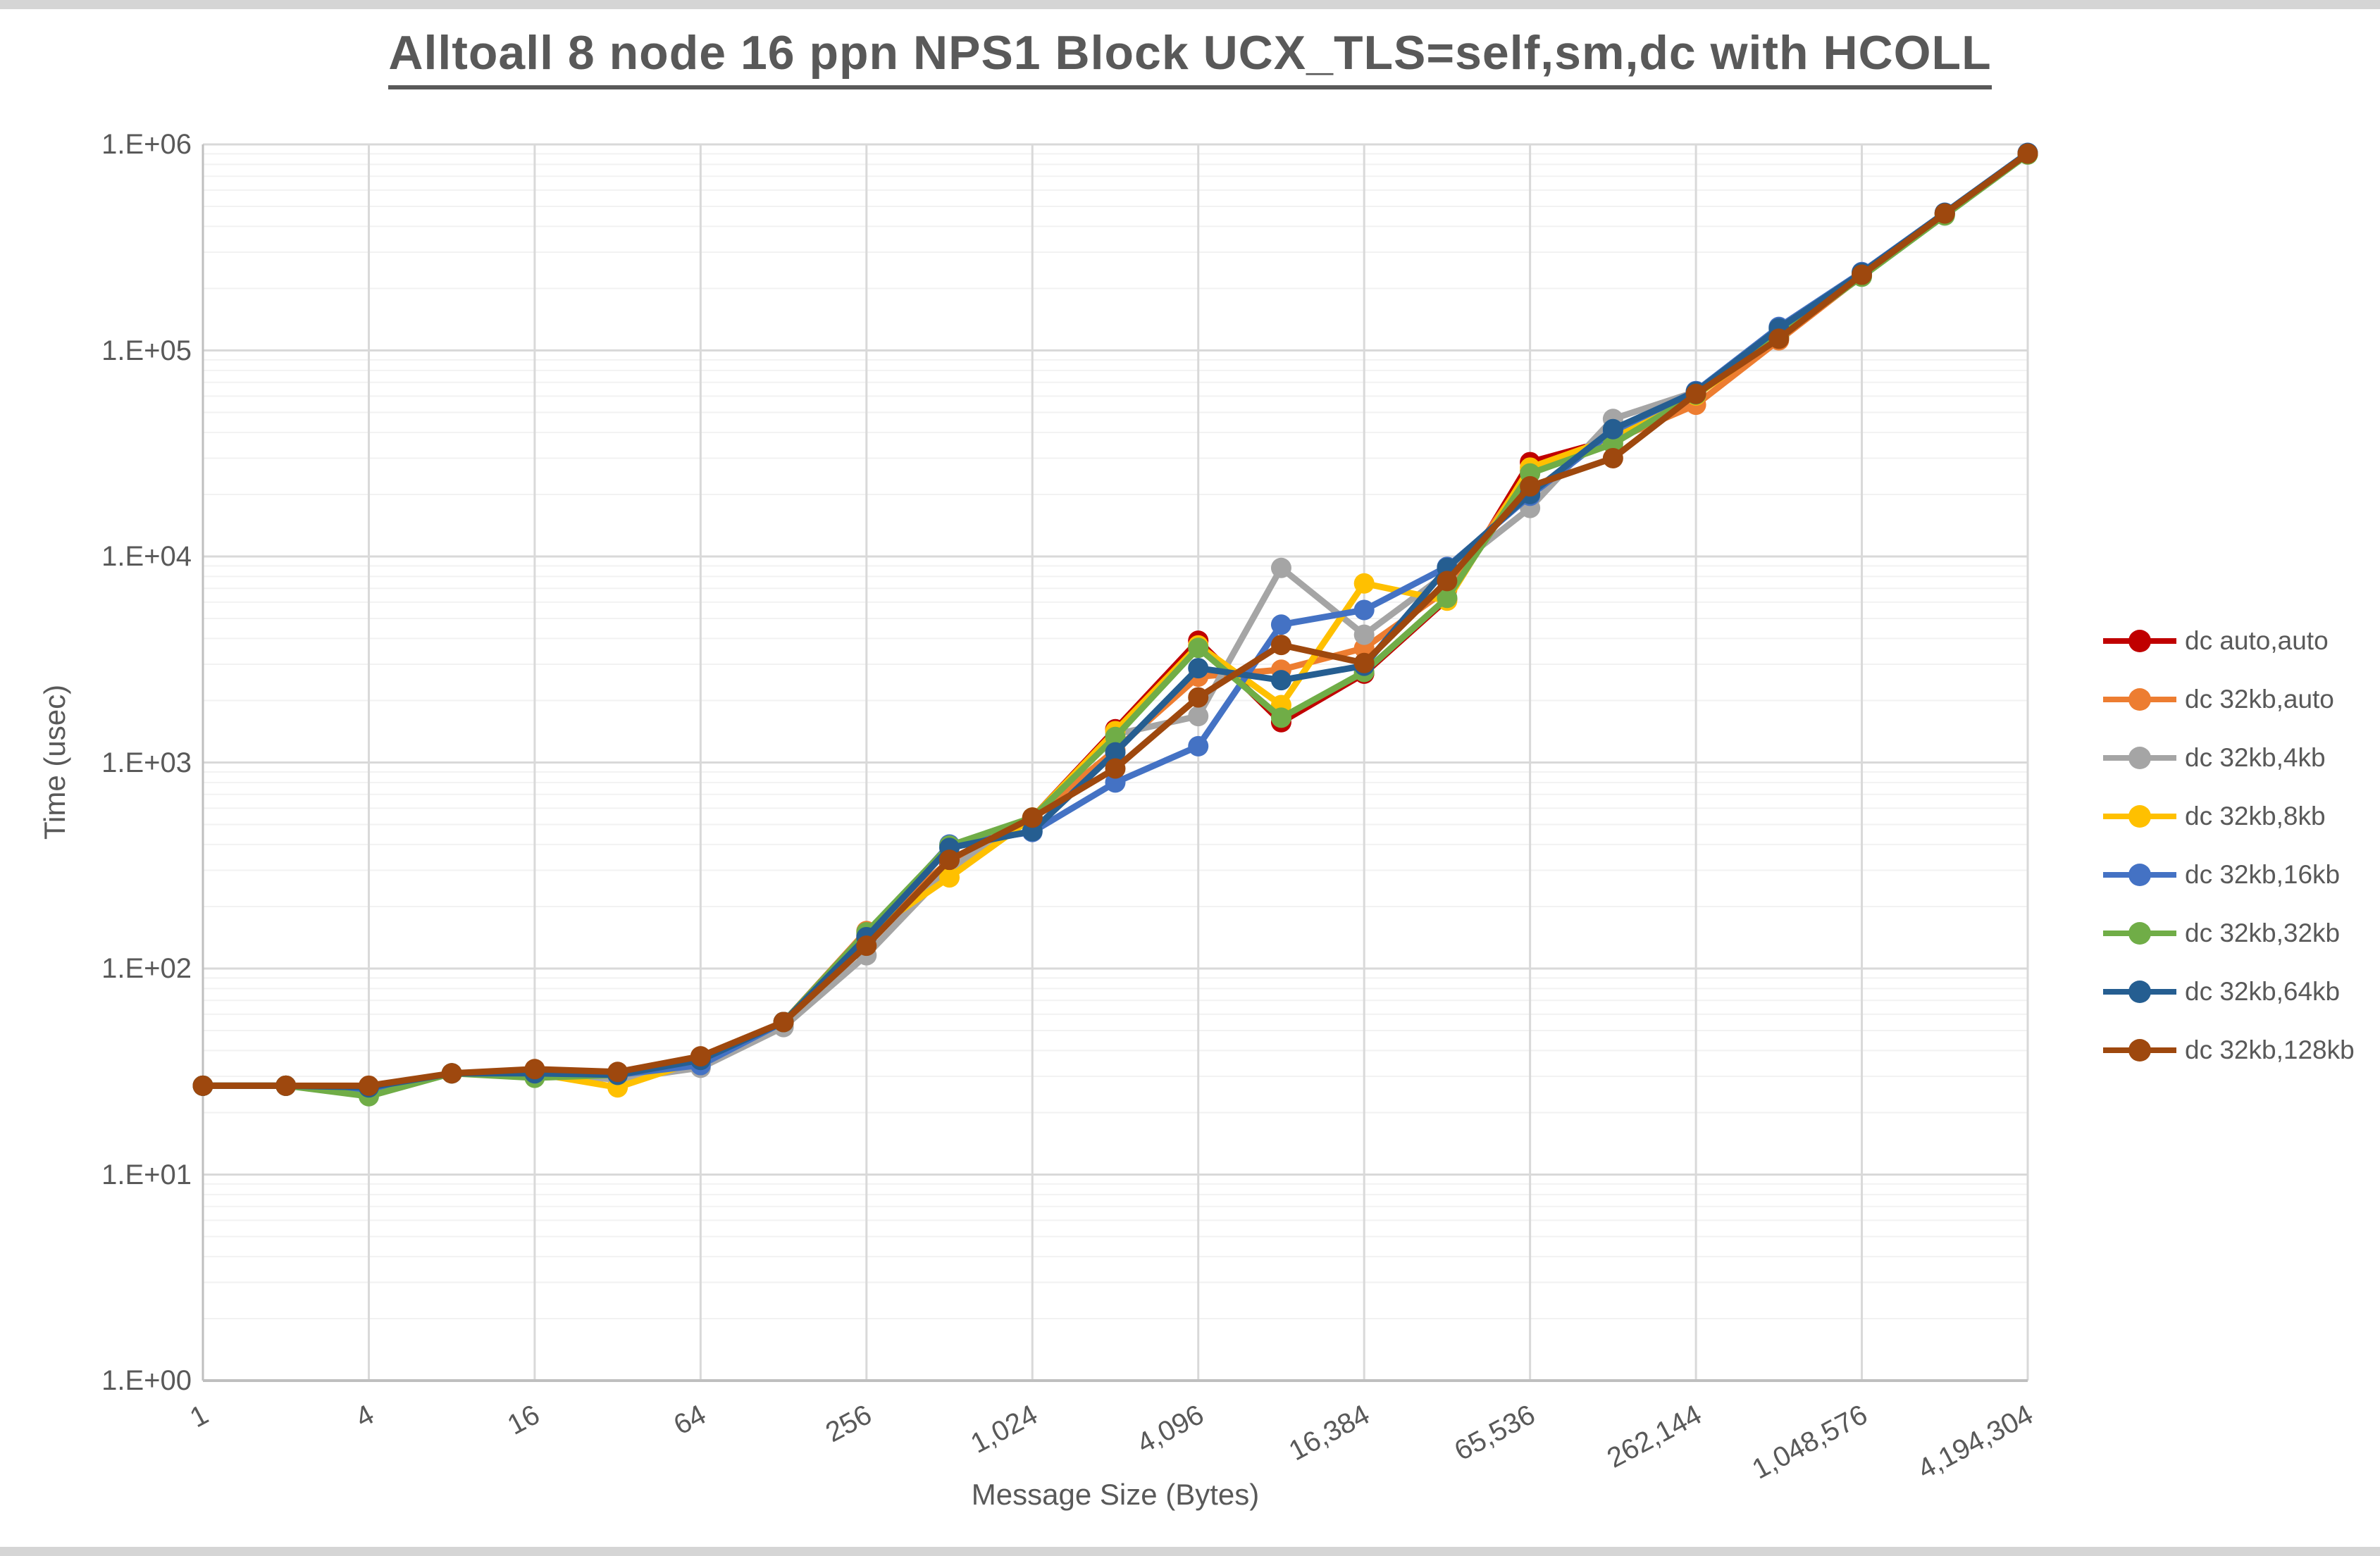 The image size is (2380, 1556). What do you see at coordinates (2257, 640) in the screenshot?
I see `legend-item-label: dc auto,auto` at bounding box center [2257, 640].